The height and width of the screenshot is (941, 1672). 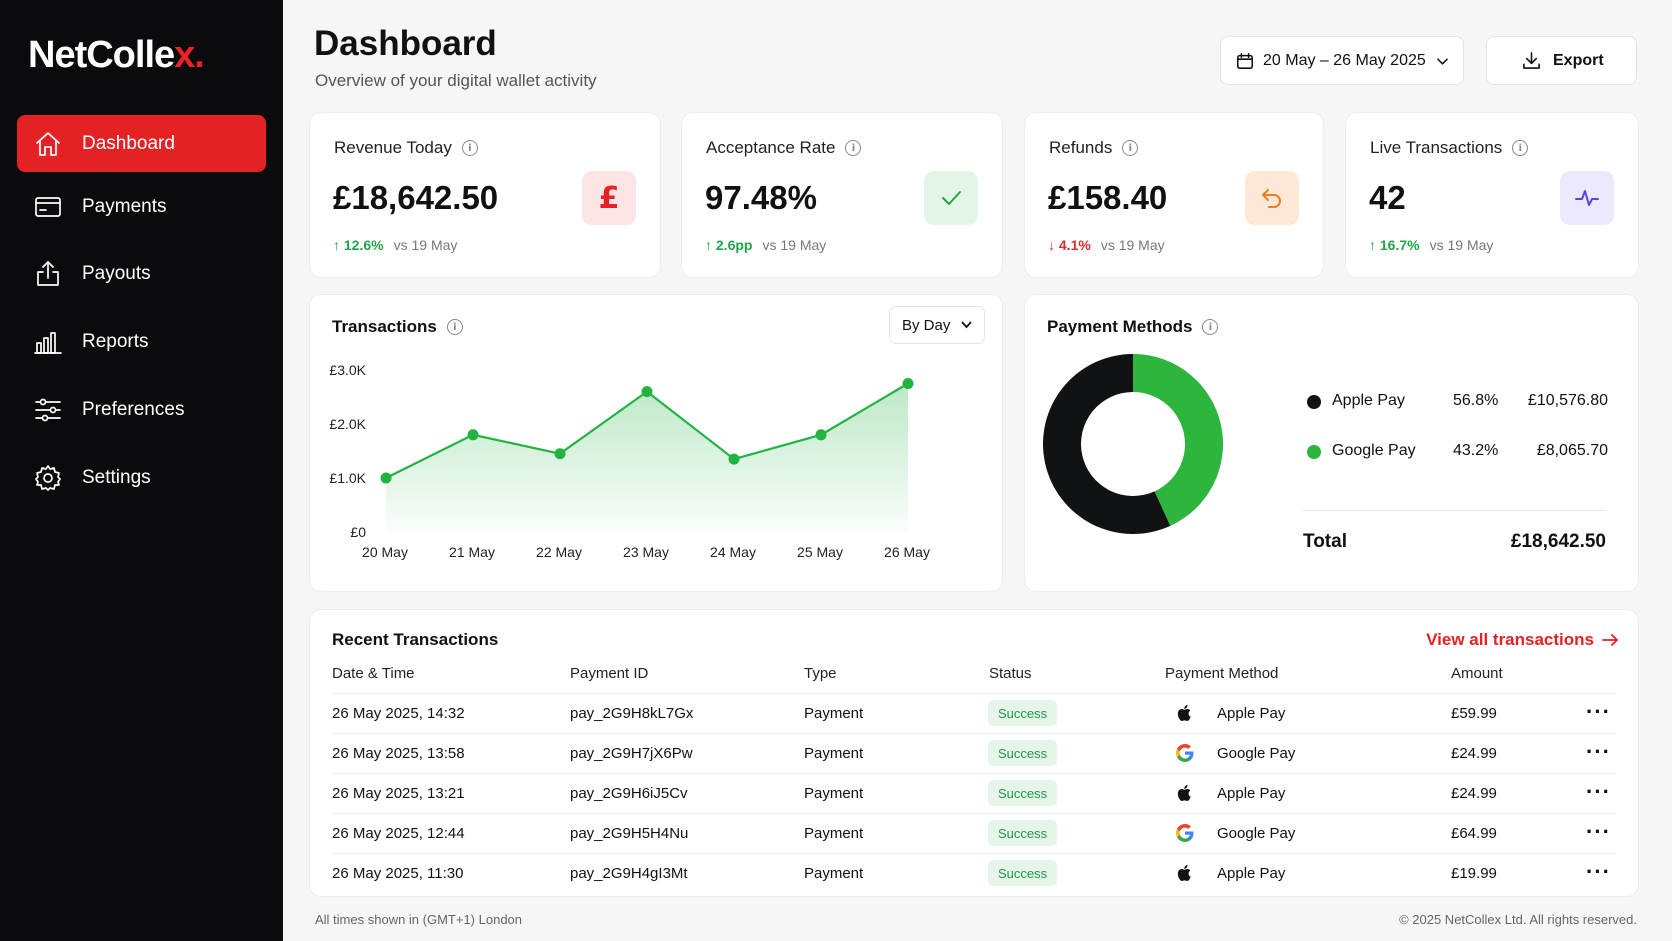 I want to click on y-tick-label: £3.0K, so click(x=347, y=370).